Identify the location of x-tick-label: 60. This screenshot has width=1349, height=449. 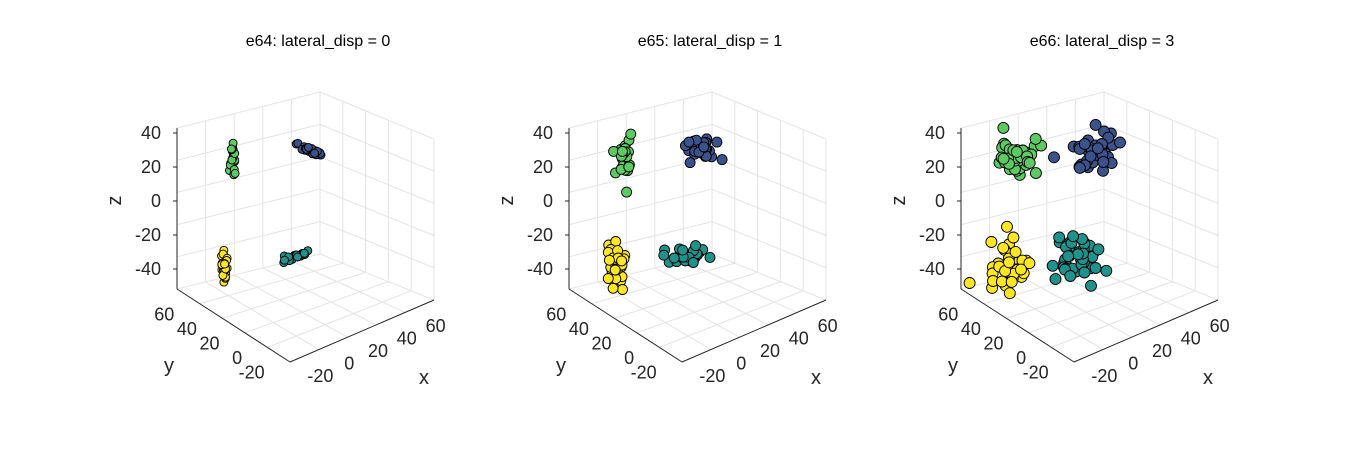
(1220, 326).